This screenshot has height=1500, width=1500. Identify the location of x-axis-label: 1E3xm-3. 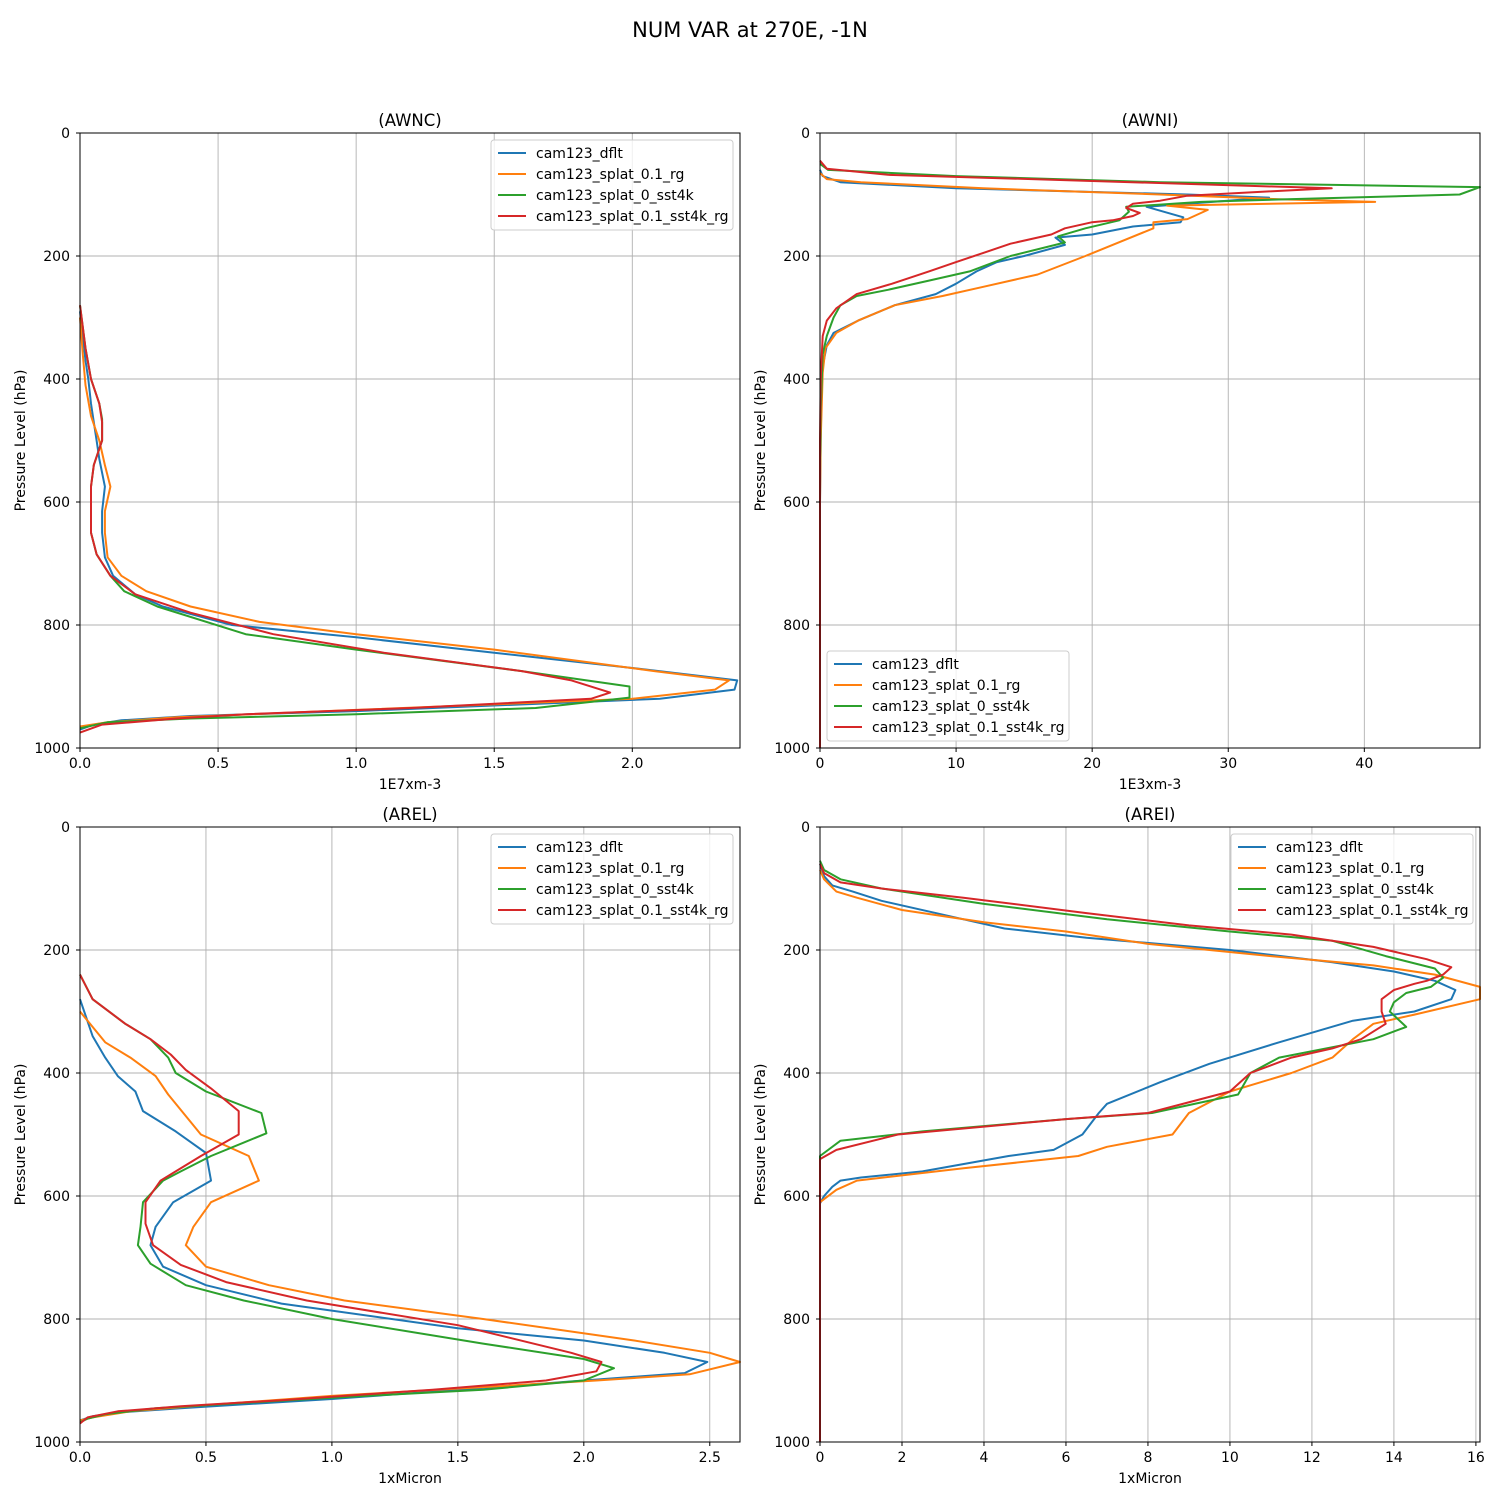
(1150, 785).